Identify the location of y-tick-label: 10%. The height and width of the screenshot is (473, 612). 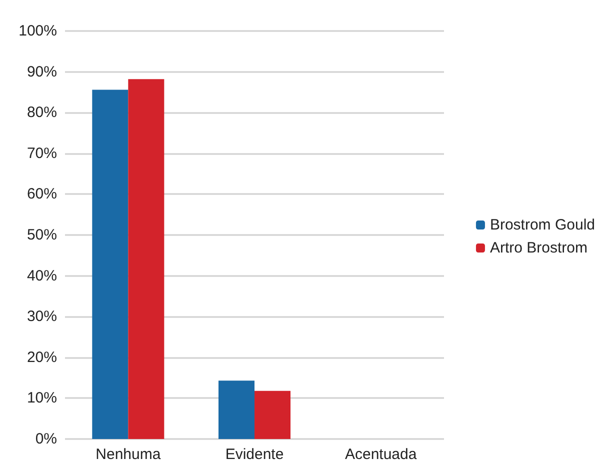
(41, 398).